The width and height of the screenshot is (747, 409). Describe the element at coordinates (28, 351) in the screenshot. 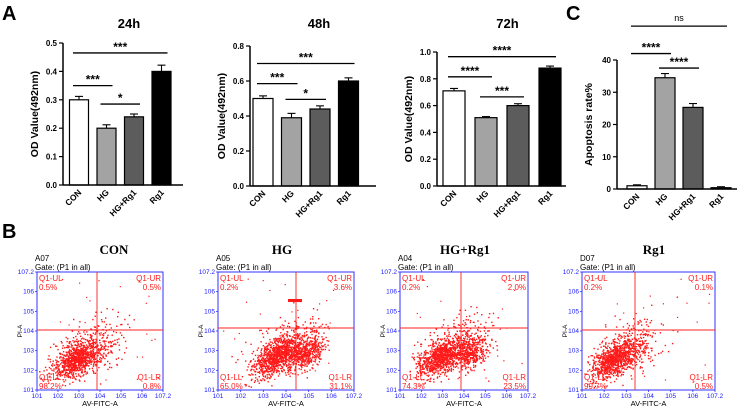

I see `y-tick-label: 103` at that location.